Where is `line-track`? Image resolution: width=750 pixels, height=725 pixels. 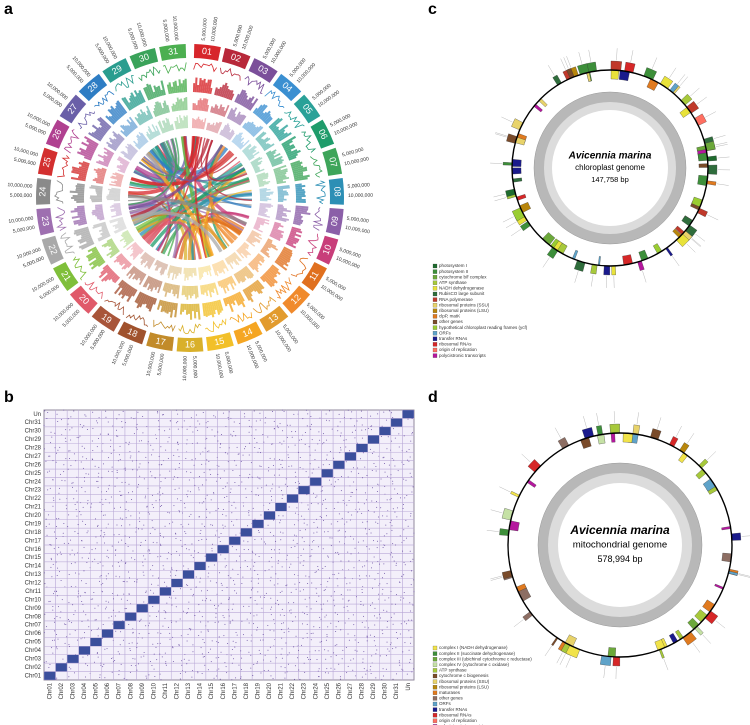 line-track is located at coordinates (104, 98).